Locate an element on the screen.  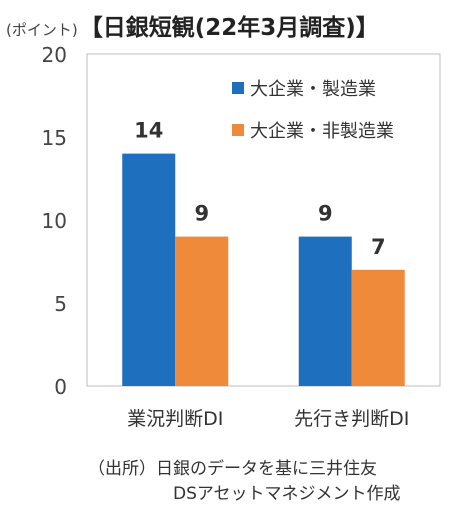
chart-title: 【日銀短観(22年3月調査)】 is located at coordinates (229, 28).